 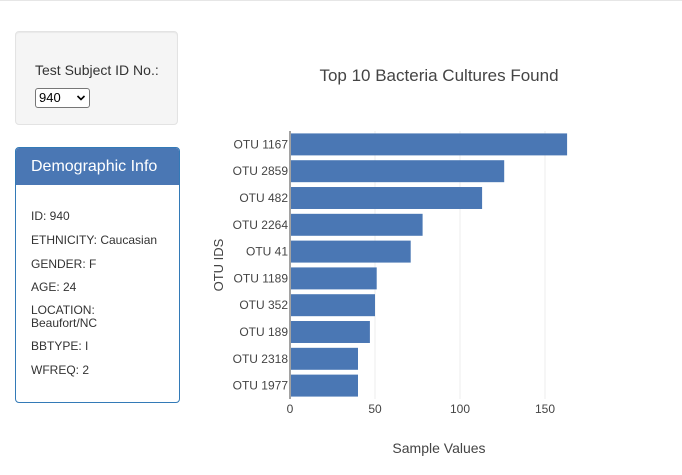 What do you see at coordinates (97, 166) in the screenshot?
I see `demographic-panel-title: Demographic Info` at bounding box center [97, 166].